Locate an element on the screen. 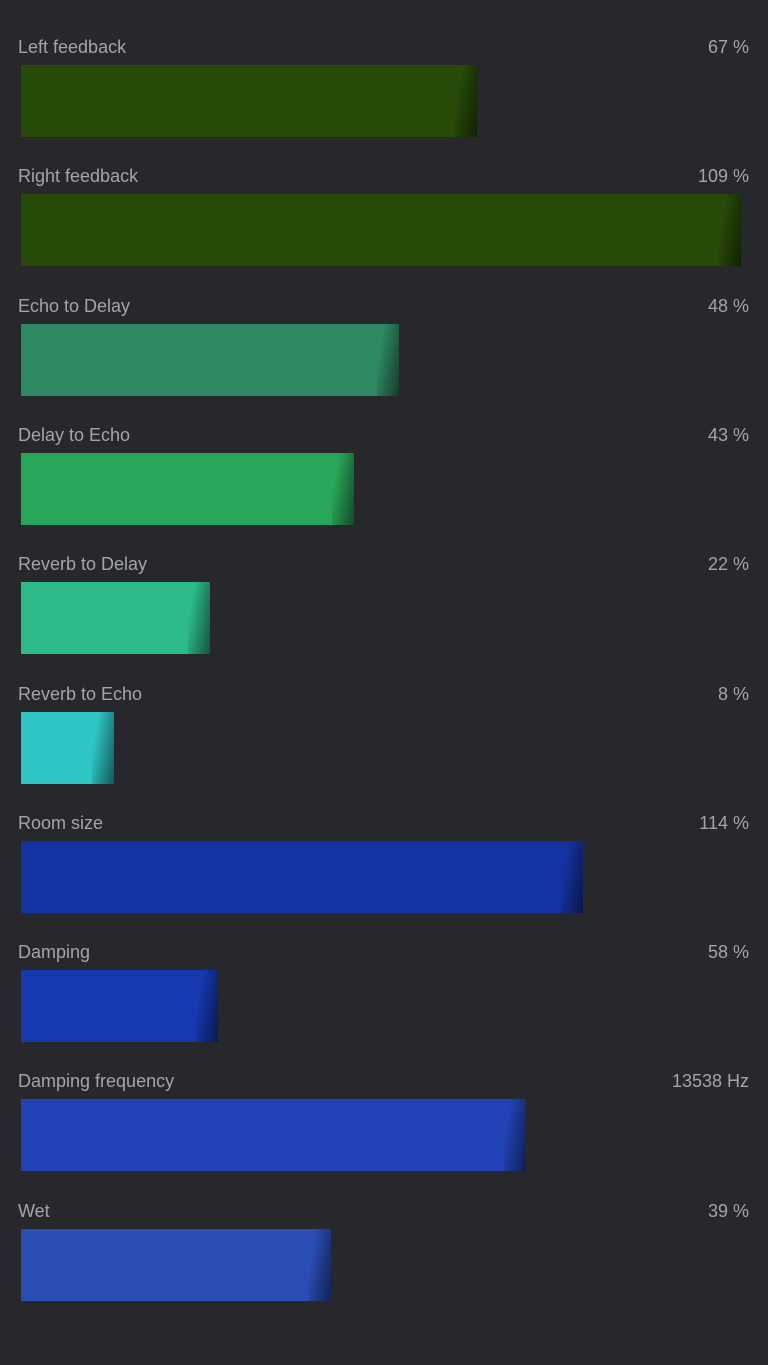 This screenshot has width=768, height=1365. parameter-row: Wet 39 % is located at coordinates (384, 1232).